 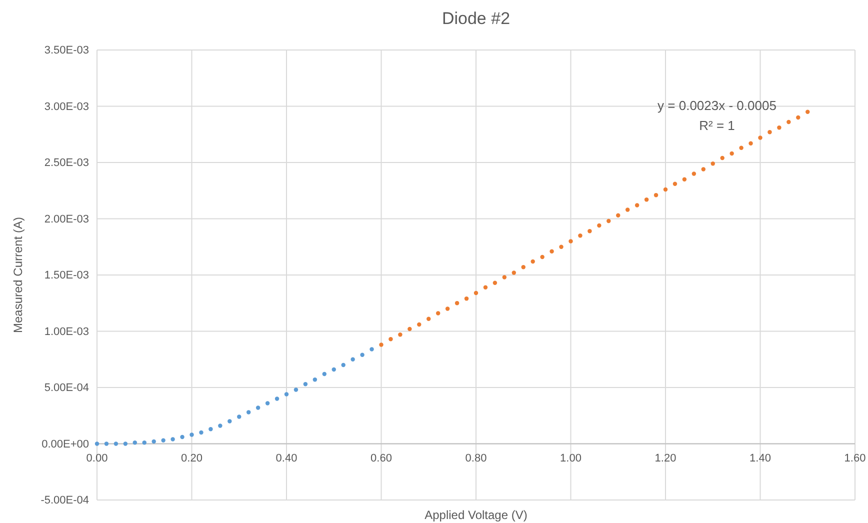 What do you see at coordinates (381, 458) in the screenshot?
I see `x-tick-label: 0.60` at bounding box center [381, 458].